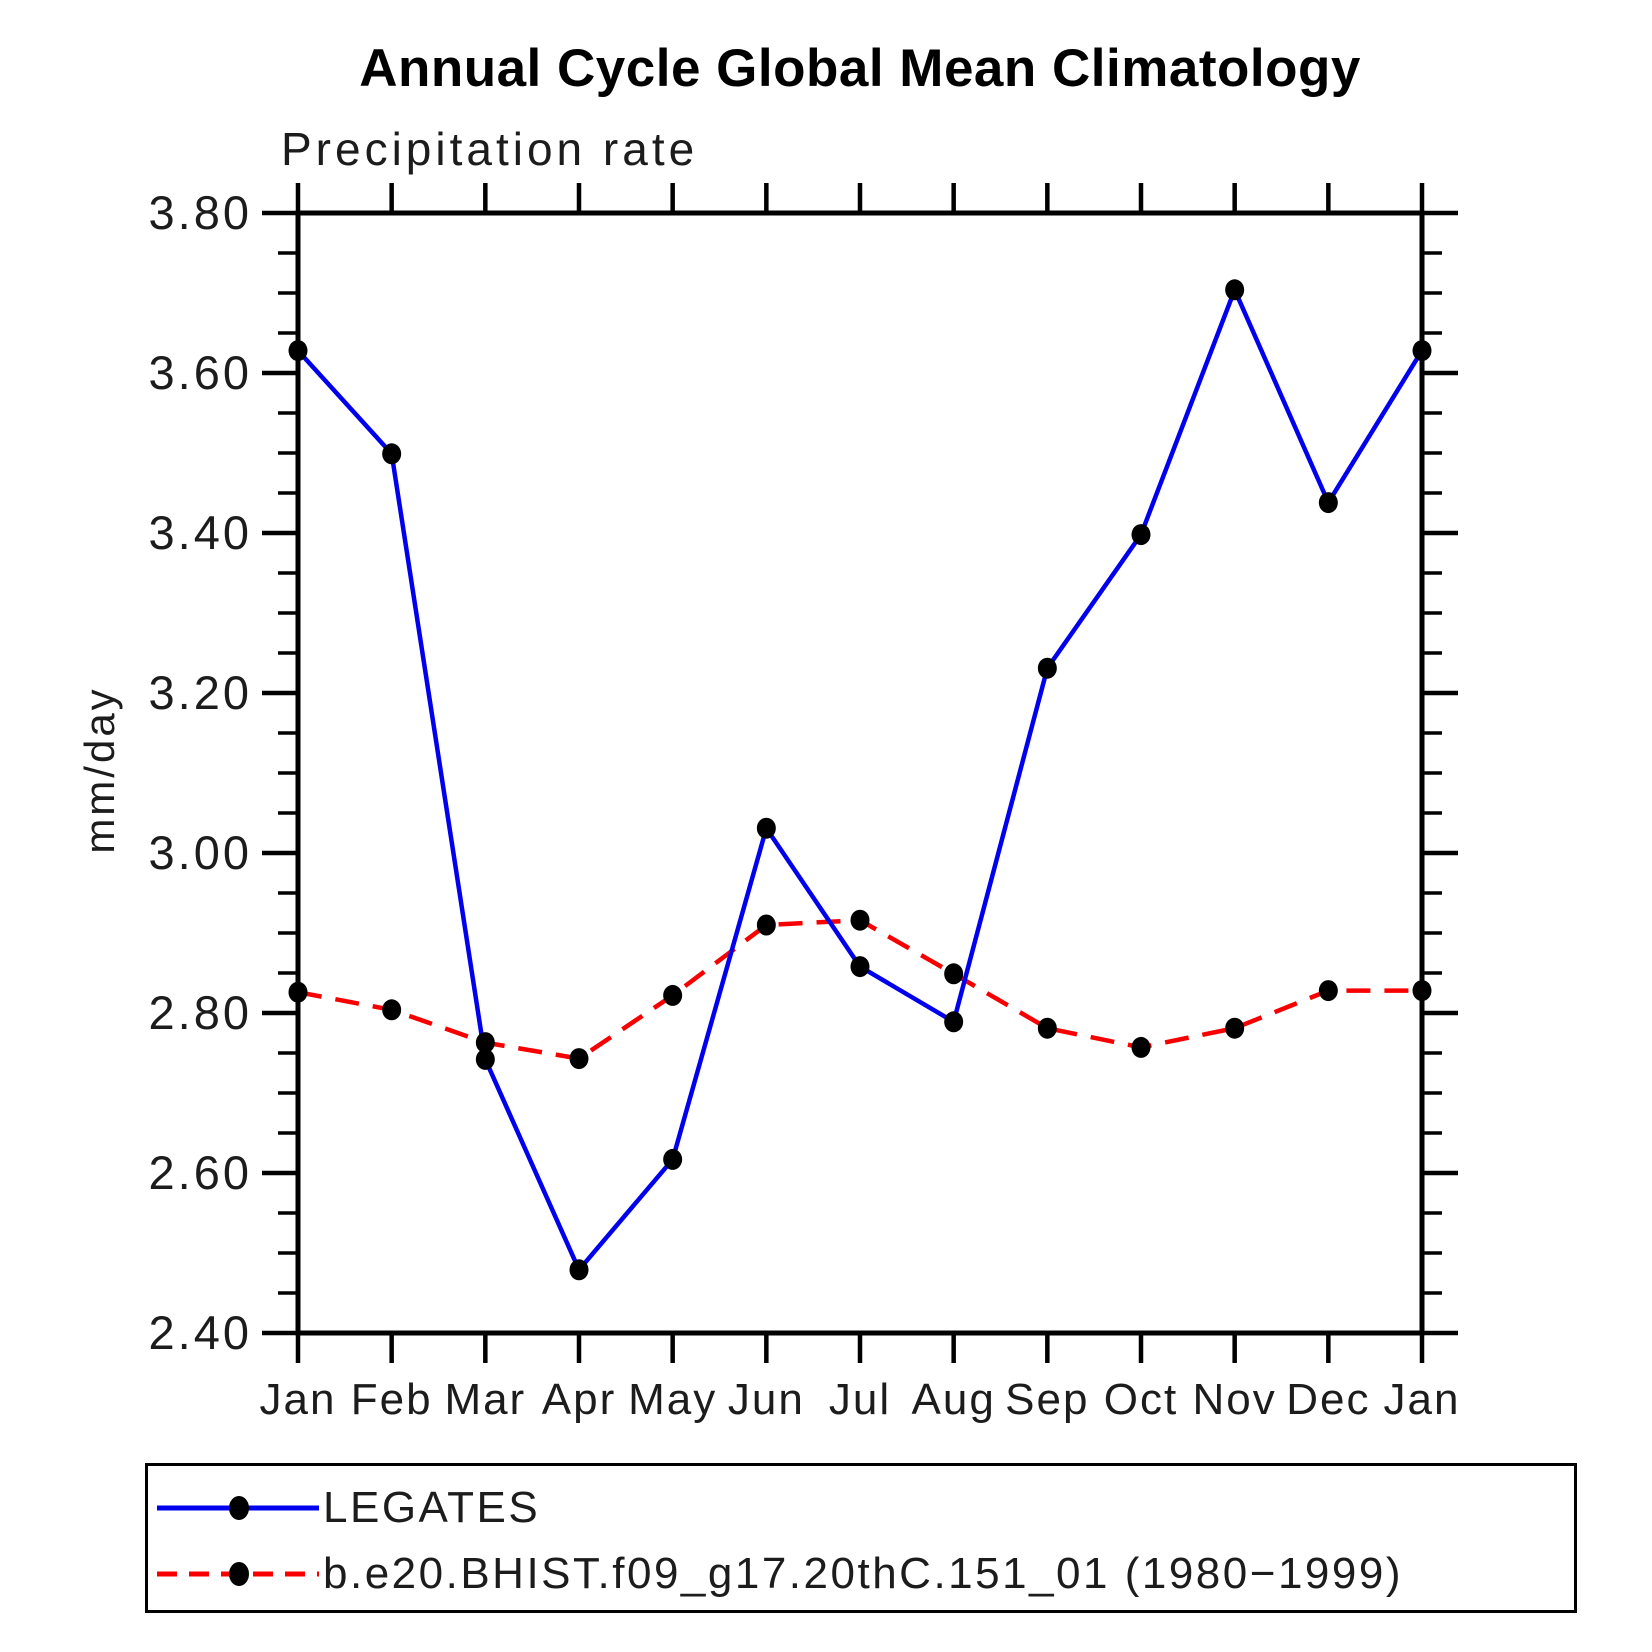  Describe the element at coordinates (954, 1399) in the screenshot. I see `x-tick-label: Aug` at that location.